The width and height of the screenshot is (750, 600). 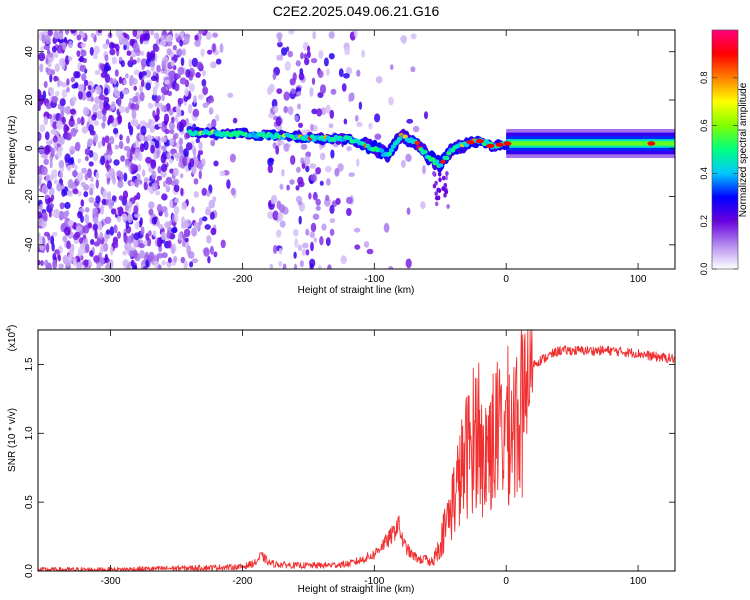 I want to click on spectrogram-x-tick-label: 100, so click(x=638, y=279).